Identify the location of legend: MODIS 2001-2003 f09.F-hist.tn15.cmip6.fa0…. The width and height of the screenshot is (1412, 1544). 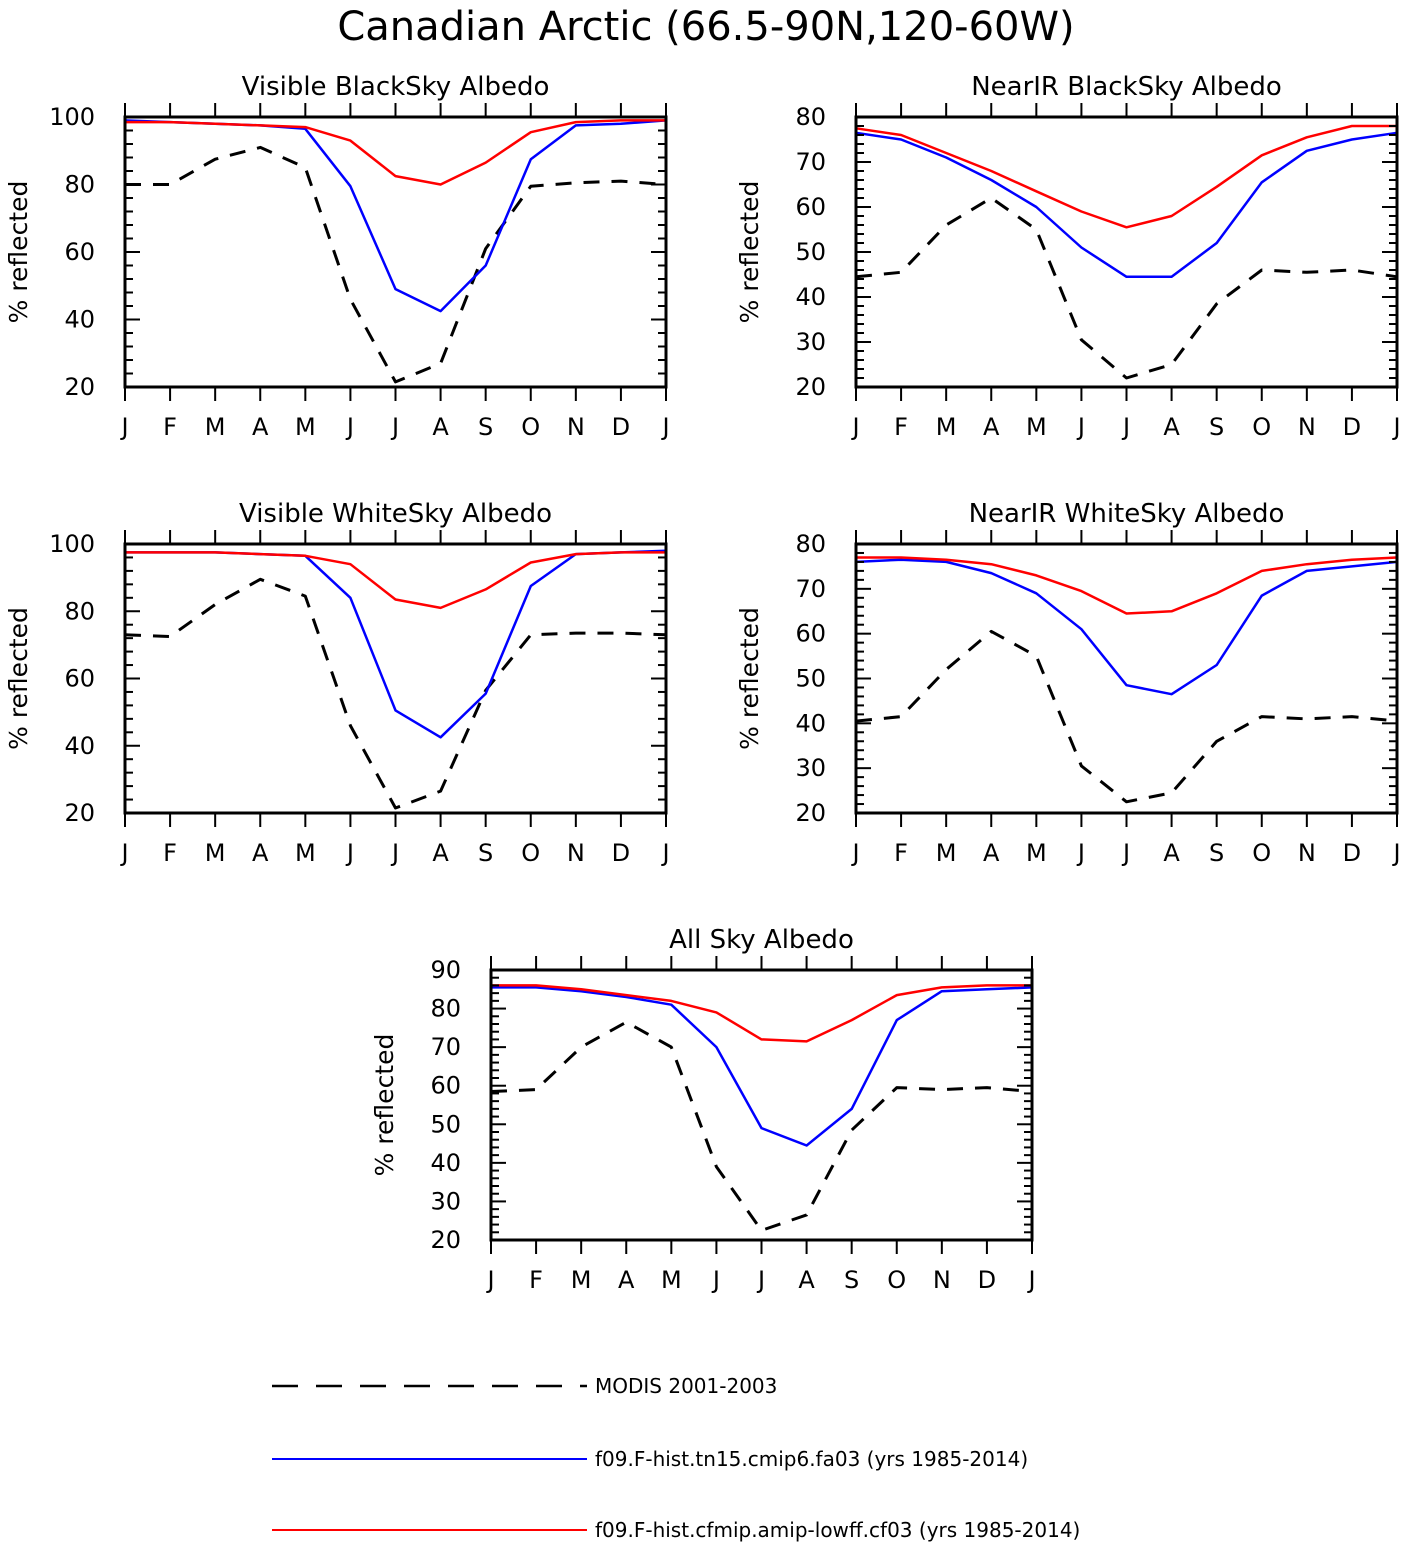
(676, 1458).